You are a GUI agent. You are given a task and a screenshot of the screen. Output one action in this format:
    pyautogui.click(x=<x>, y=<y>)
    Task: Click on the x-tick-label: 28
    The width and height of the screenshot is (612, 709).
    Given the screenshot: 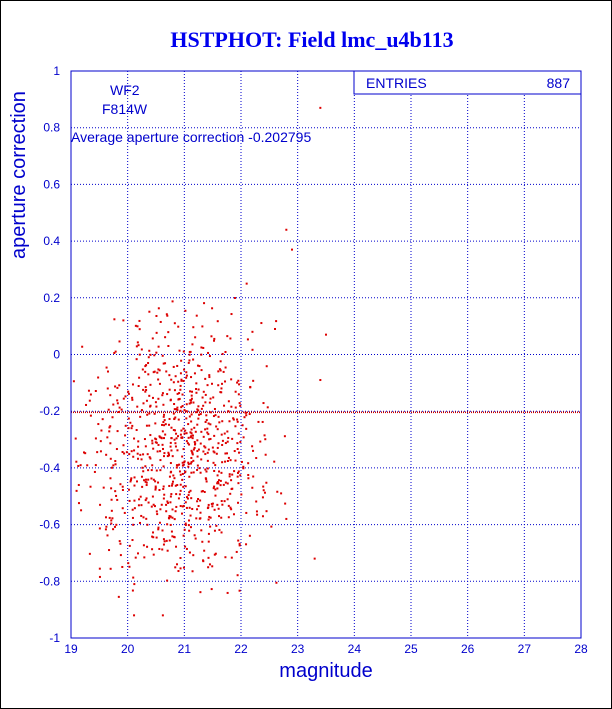 What is the action you would take?
    pyautogui.click(x=581, y=649)
    